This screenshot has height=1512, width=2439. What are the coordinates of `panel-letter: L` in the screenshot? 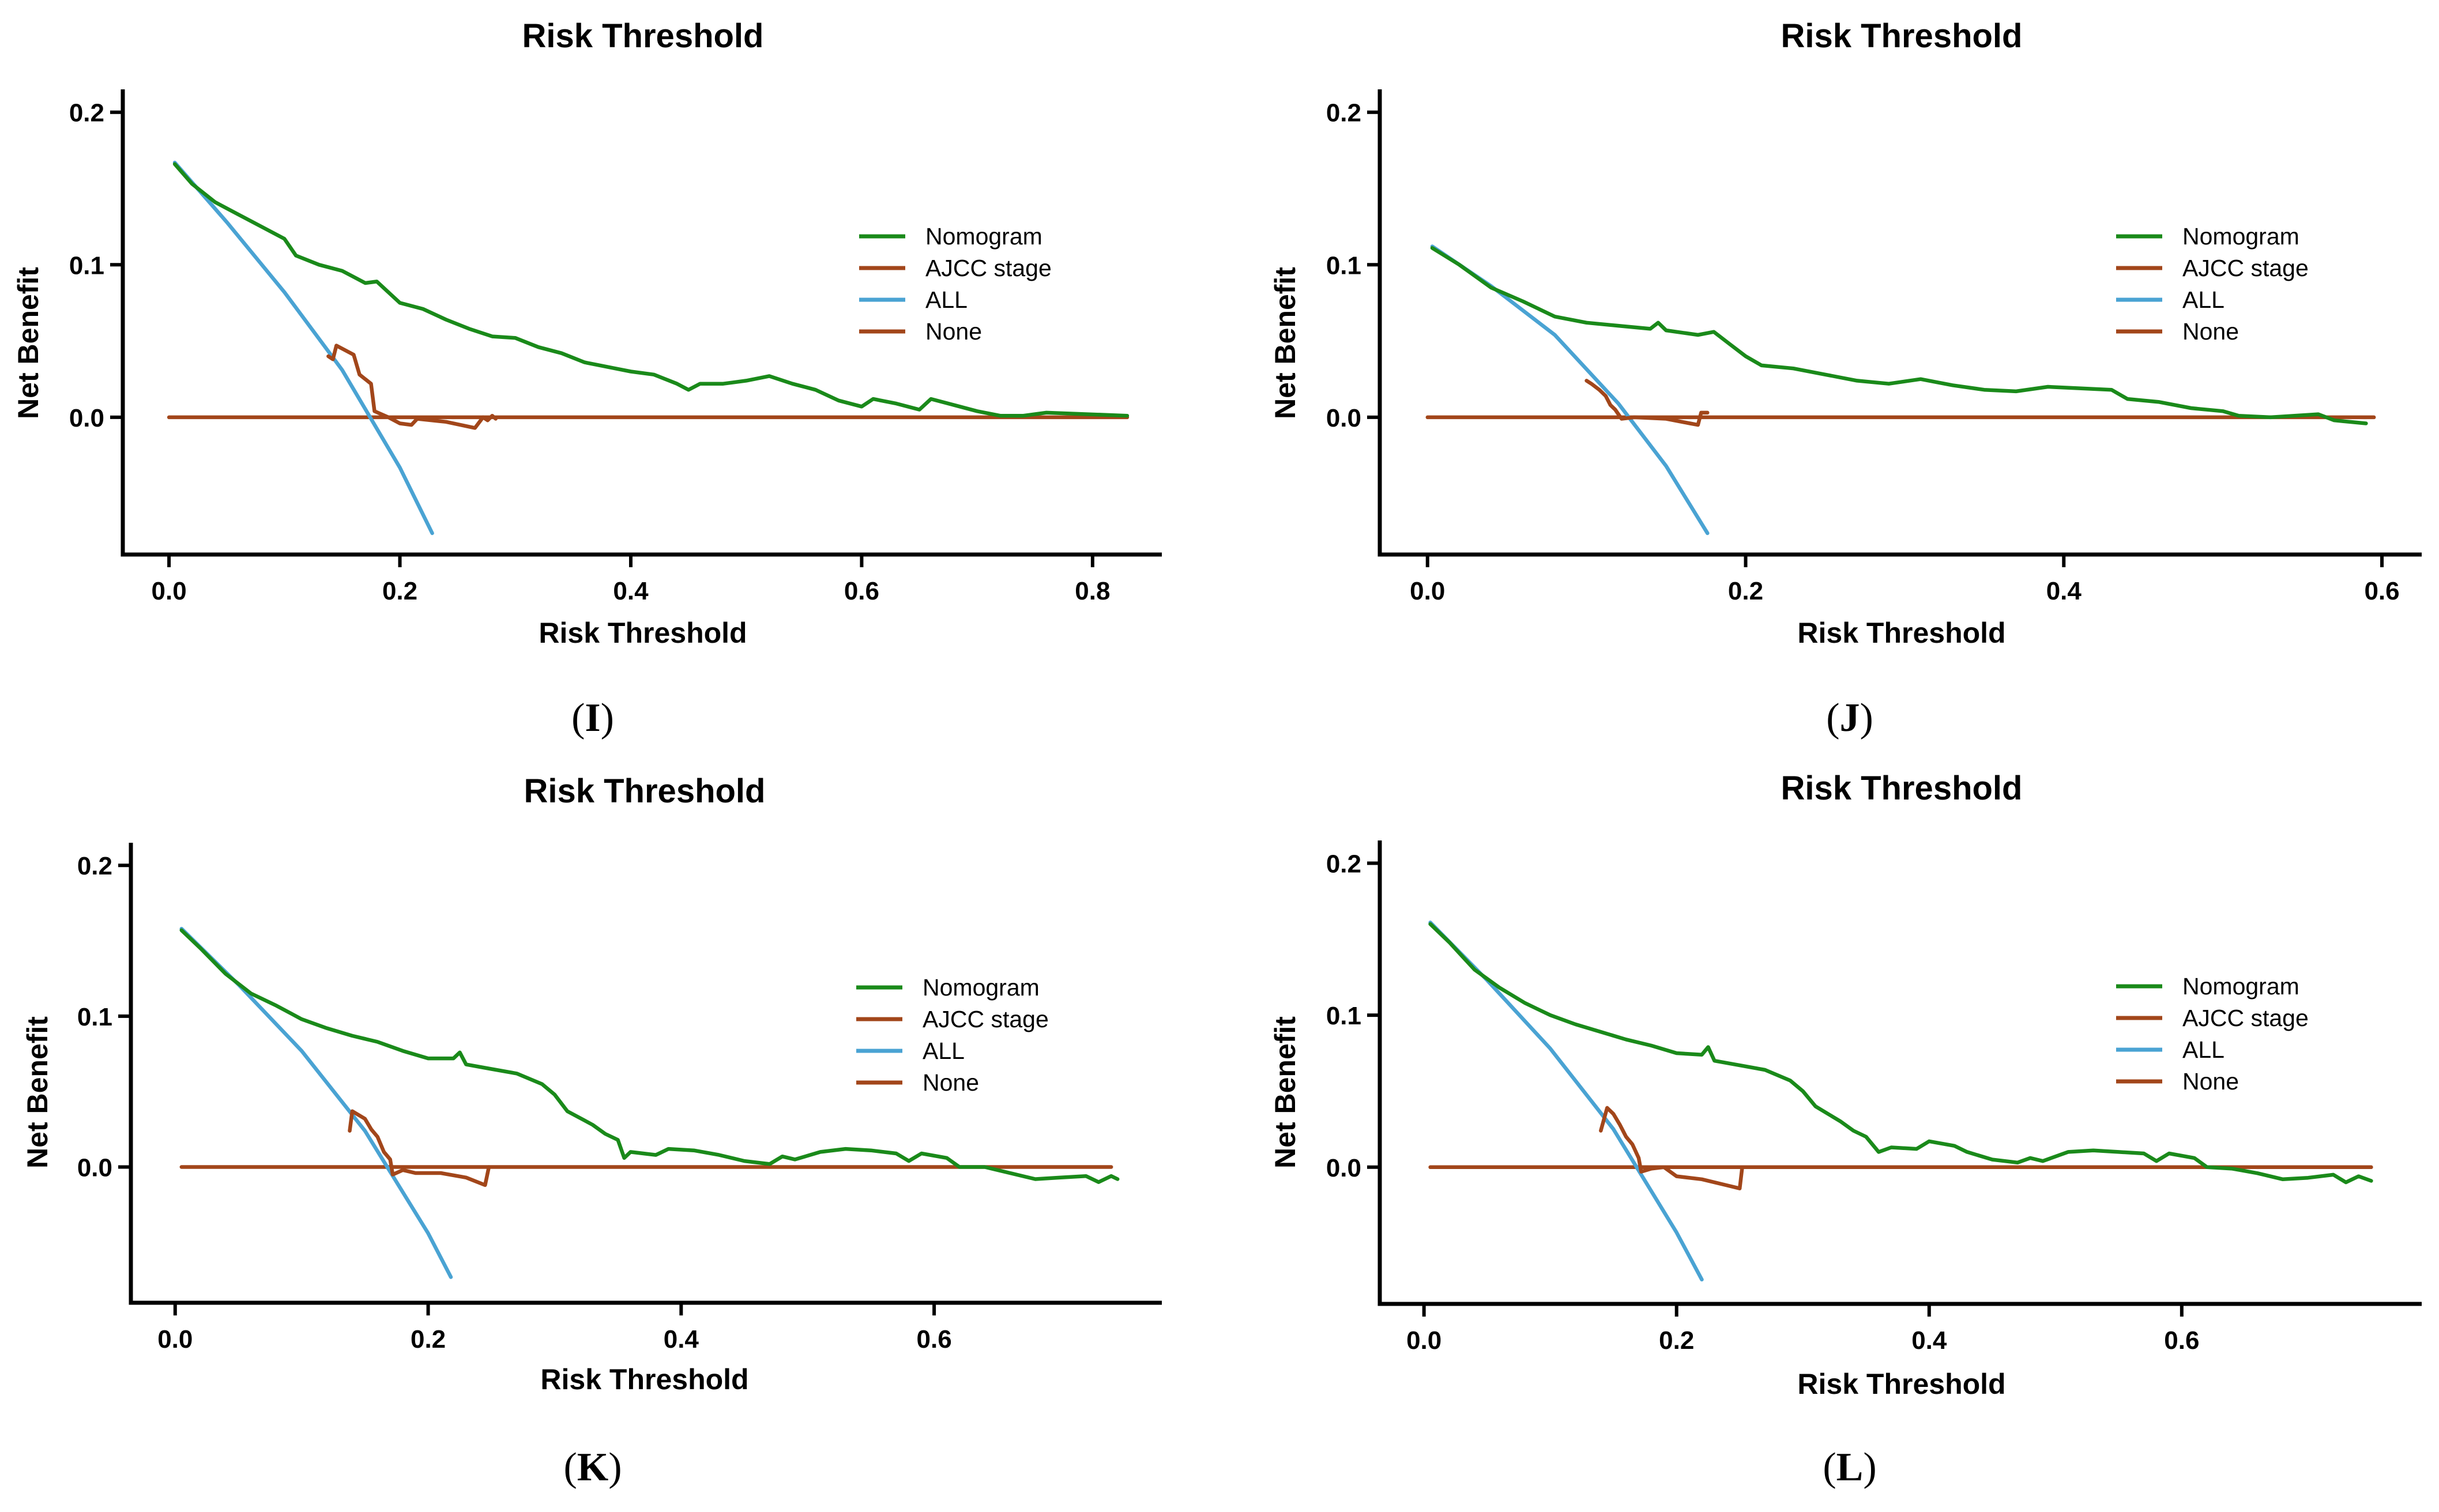 It's located at (1850, 1468).